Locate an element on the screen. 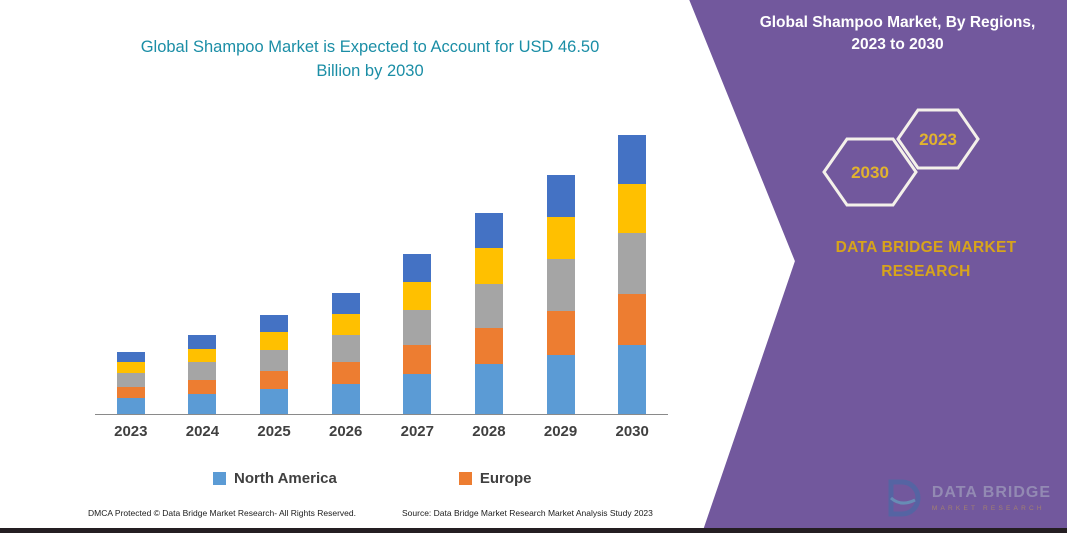 This screenshot has height=533, width=1067. stacked-bar-2027 is located at coordinates (417, 333).